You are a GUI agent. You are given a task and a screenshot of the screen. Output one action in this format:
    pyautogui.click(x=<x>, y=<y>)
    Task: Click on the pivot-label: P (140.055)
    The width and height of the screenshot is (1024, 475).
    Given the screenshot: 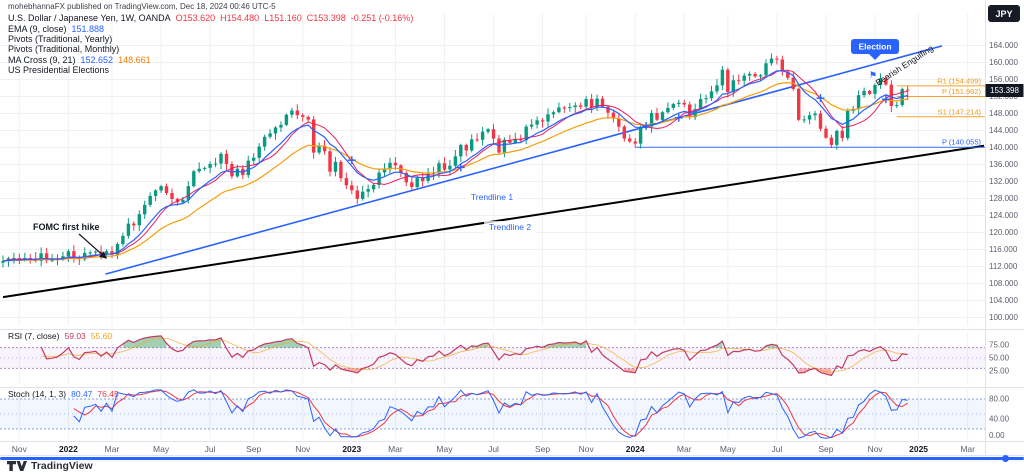 What is the action you would take?
    pyautogui.click(x=962, y=142)
    